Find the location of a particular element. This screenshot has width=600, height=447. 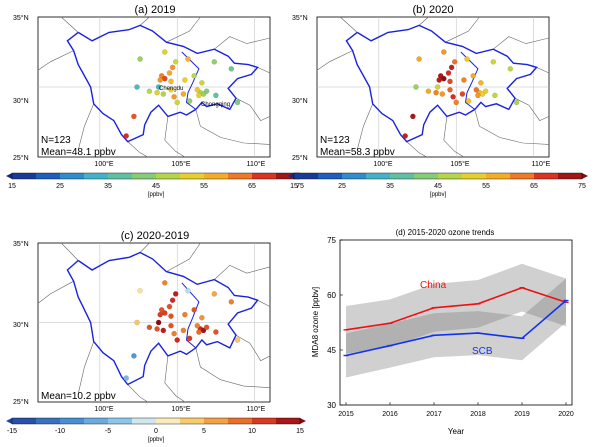

panel-c-lon-110: 110°E is located at coordinates (256, 409).